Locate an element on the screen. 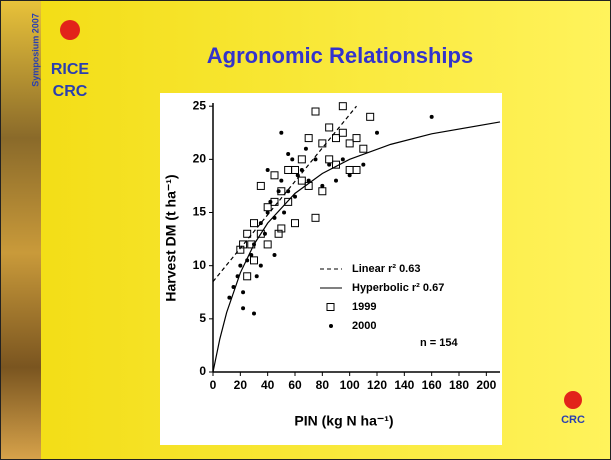  x-tick-label: 200 is located at coordinates (486, 385).